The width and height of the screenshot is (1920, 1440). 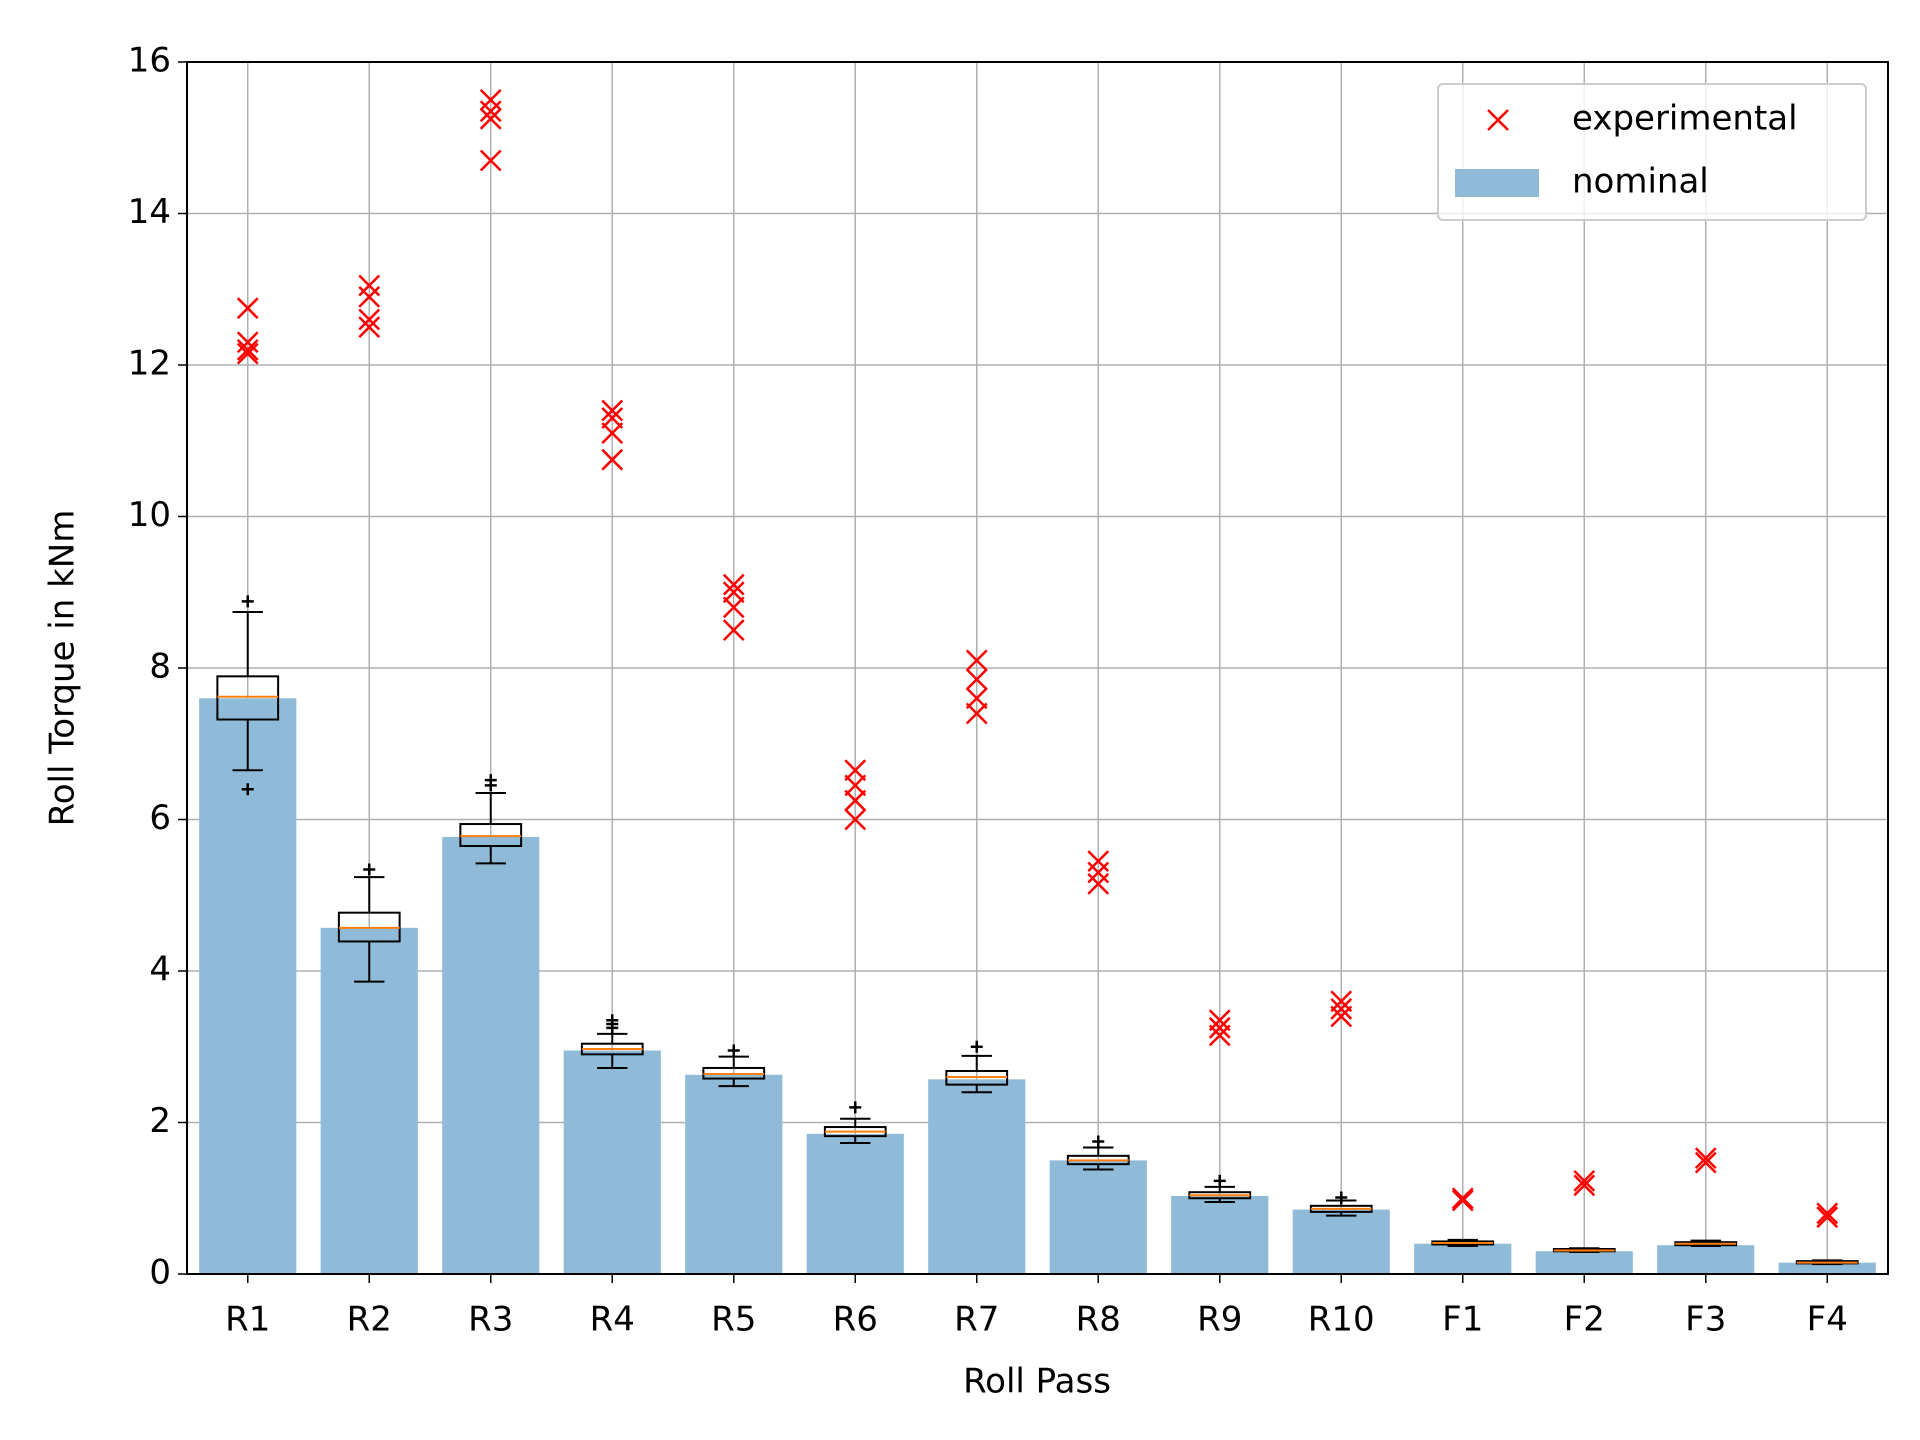 I want to click on x-tick-label: R2, so click(x=369, y=1320).